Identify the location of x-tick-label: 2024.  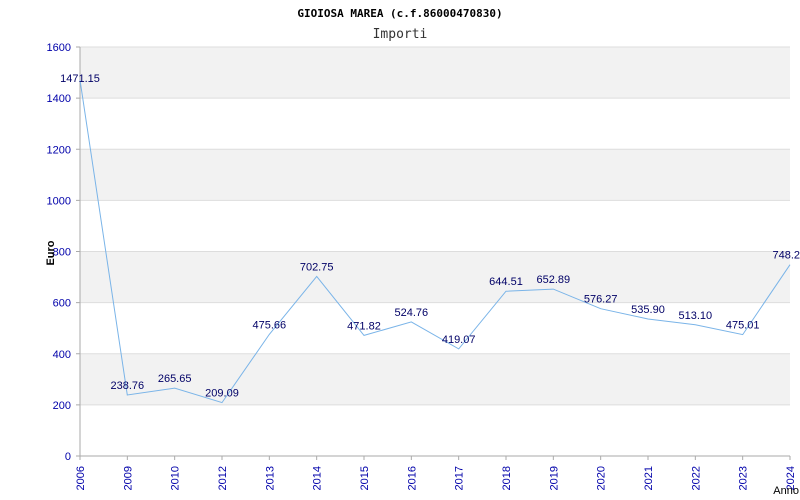
(791, 478).